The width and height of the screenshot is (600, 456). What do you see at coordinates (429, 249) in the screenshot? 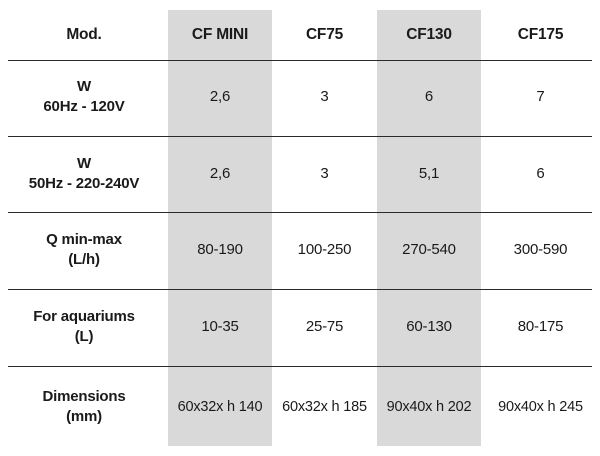
I see `table-cell: 270-540` at bounding box center [429, 249].